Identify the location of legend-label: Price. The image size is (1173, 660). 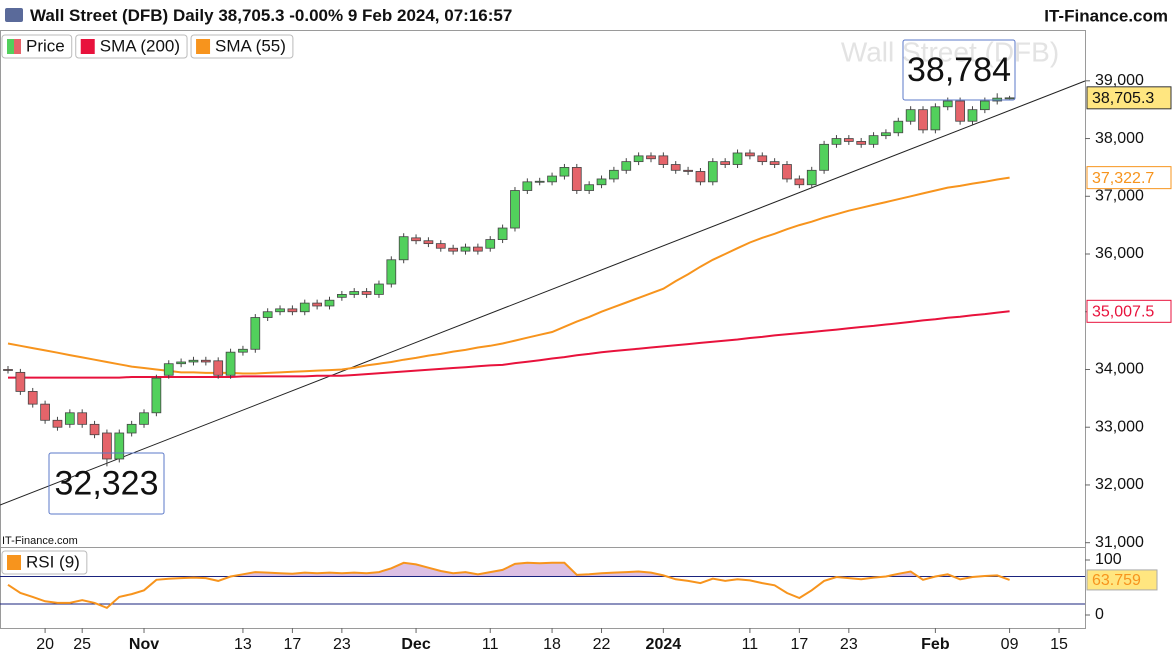
(45, 45).